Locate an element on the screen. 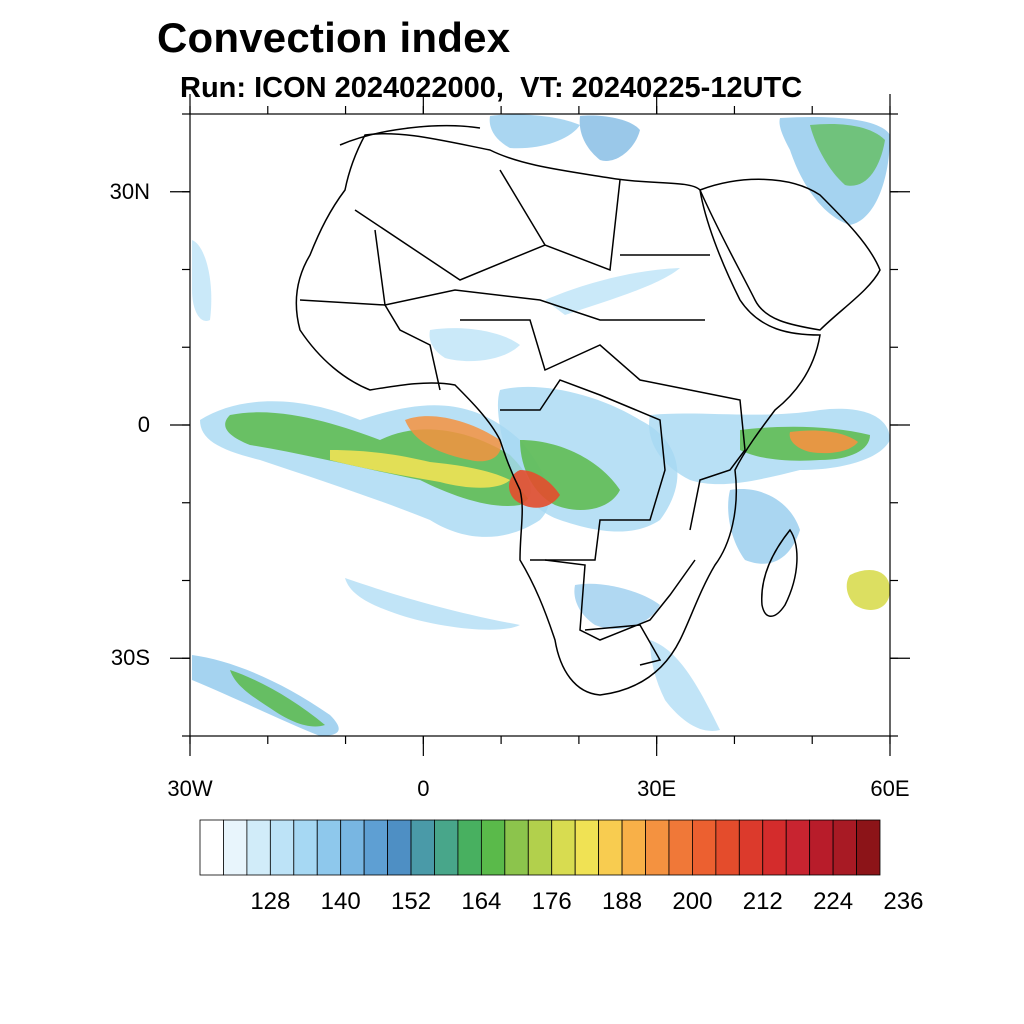 The height and width of the screenshot is (1024, 1024). colorbar-label: 236 is located at coordinates (903, 901).